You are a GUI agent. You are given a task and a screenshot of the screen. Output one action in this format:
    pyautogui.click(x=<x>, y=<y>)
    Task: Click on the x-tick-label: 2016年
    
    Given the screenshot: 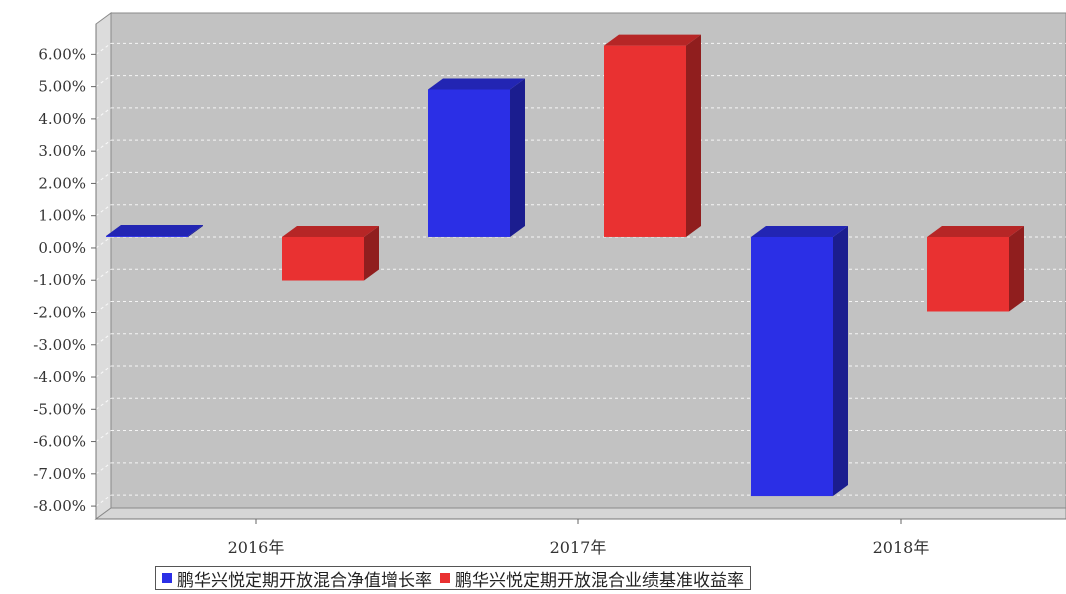 What is the action you would take?
    pyautogui.click(x=256, y=547)
    